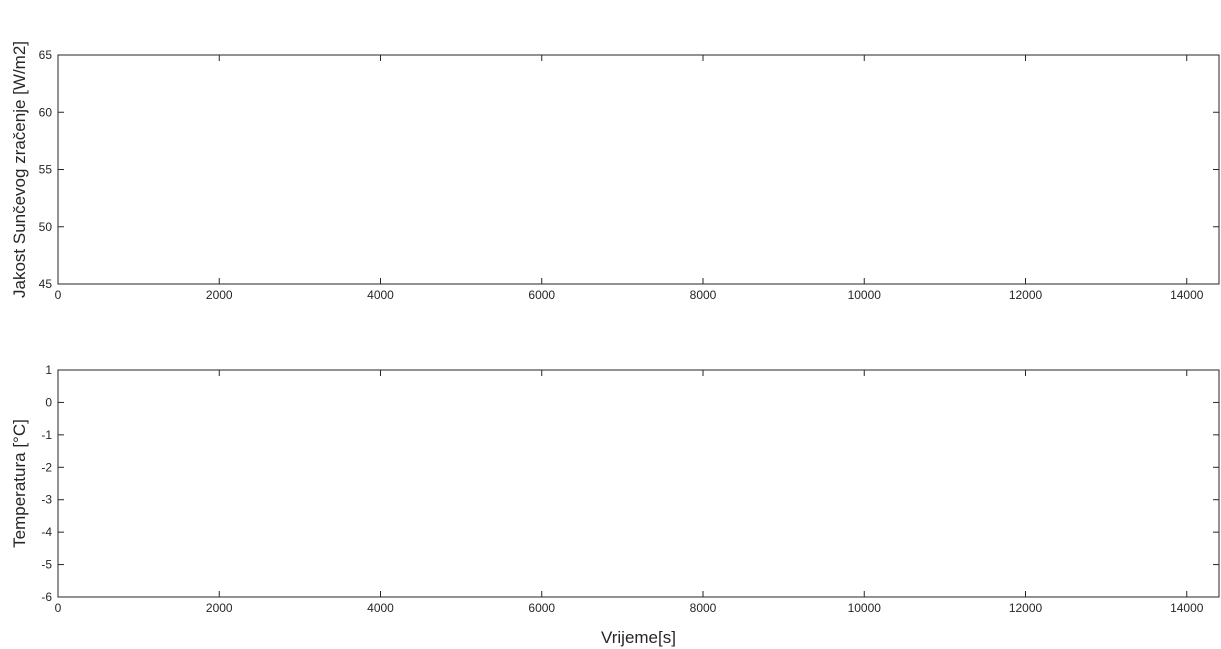  Describe the element at coordinates (19, 483) in the screenshot. I see `y-axis-label: Temperatura [°C]` at that location.